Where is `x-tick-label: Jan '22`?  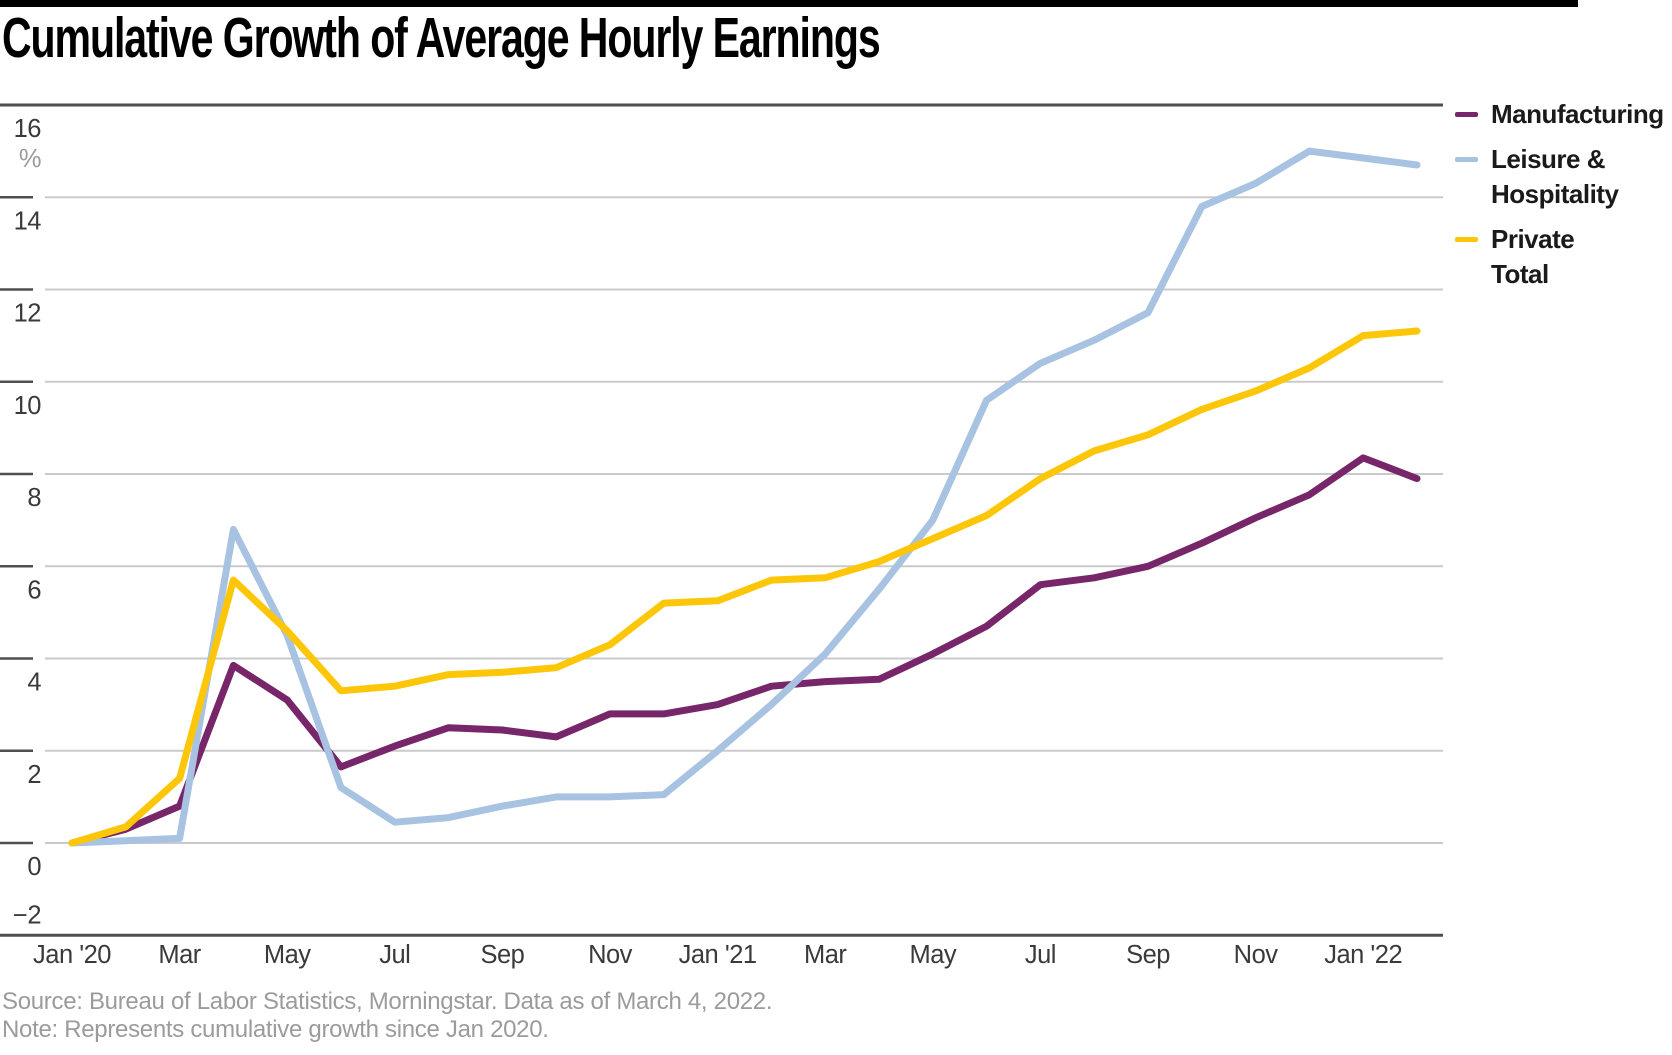
x-tick-label: Jan '22 is located at coordinates (1363, 955).